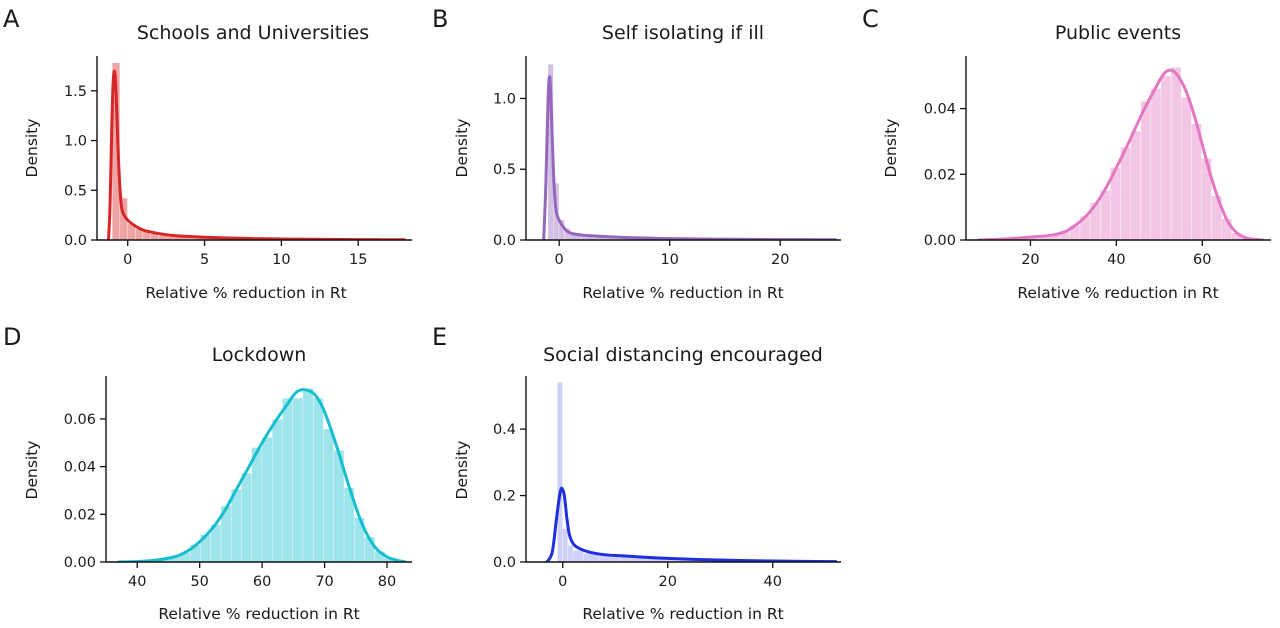 This screenshot has width=1280, height=628. Describe the element at coordinates (324, 582) in the screenshot. I see `x-tick-label: 70` at that location.